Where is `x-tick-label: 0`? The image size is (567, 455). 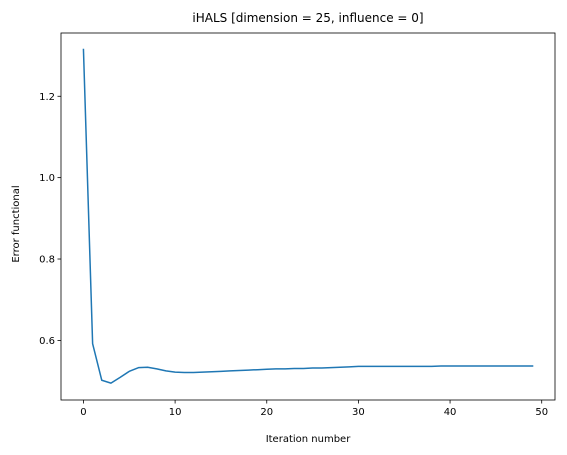
x-tick-label: 0 is located at coordinates (83, 412).